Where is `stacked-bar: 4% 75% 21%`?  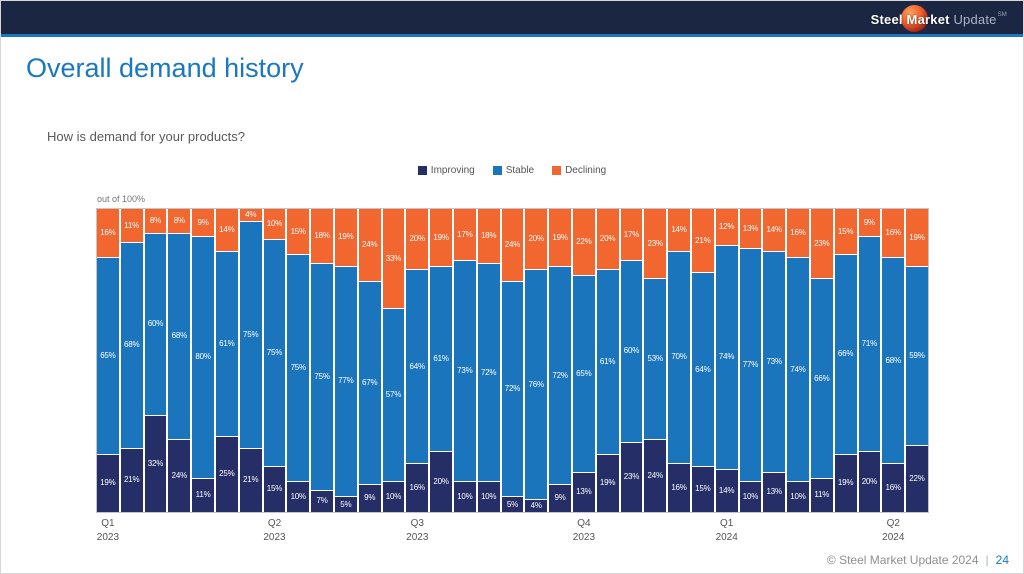 stacked-bar: 4% 75% 21% is located at coordinates (250, 360).